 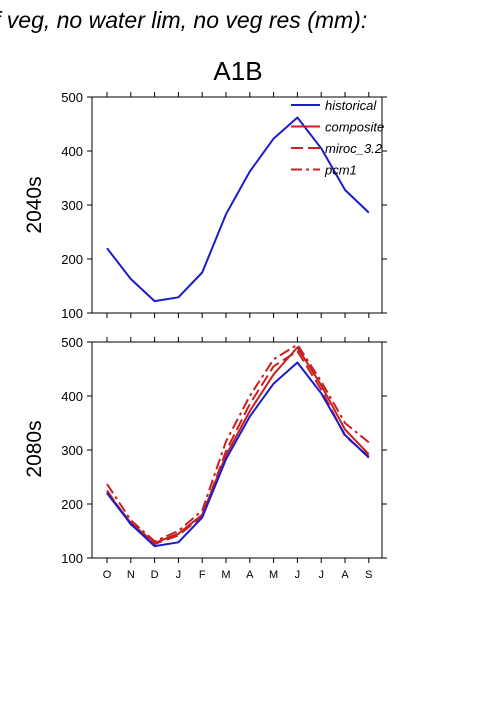 I want to click on row-label-2040s: 2040s, so click(x=34, y=204).